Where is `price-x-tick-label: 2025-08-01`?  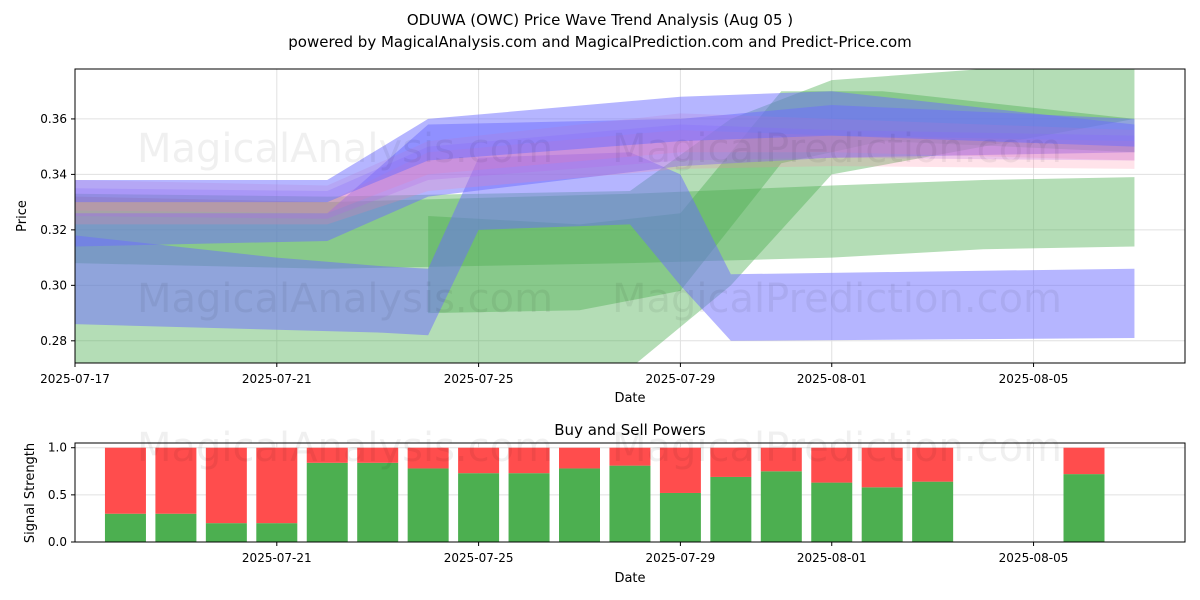
price-x-tick-label: 2025-08-01 is located at coordinates (832, 379).